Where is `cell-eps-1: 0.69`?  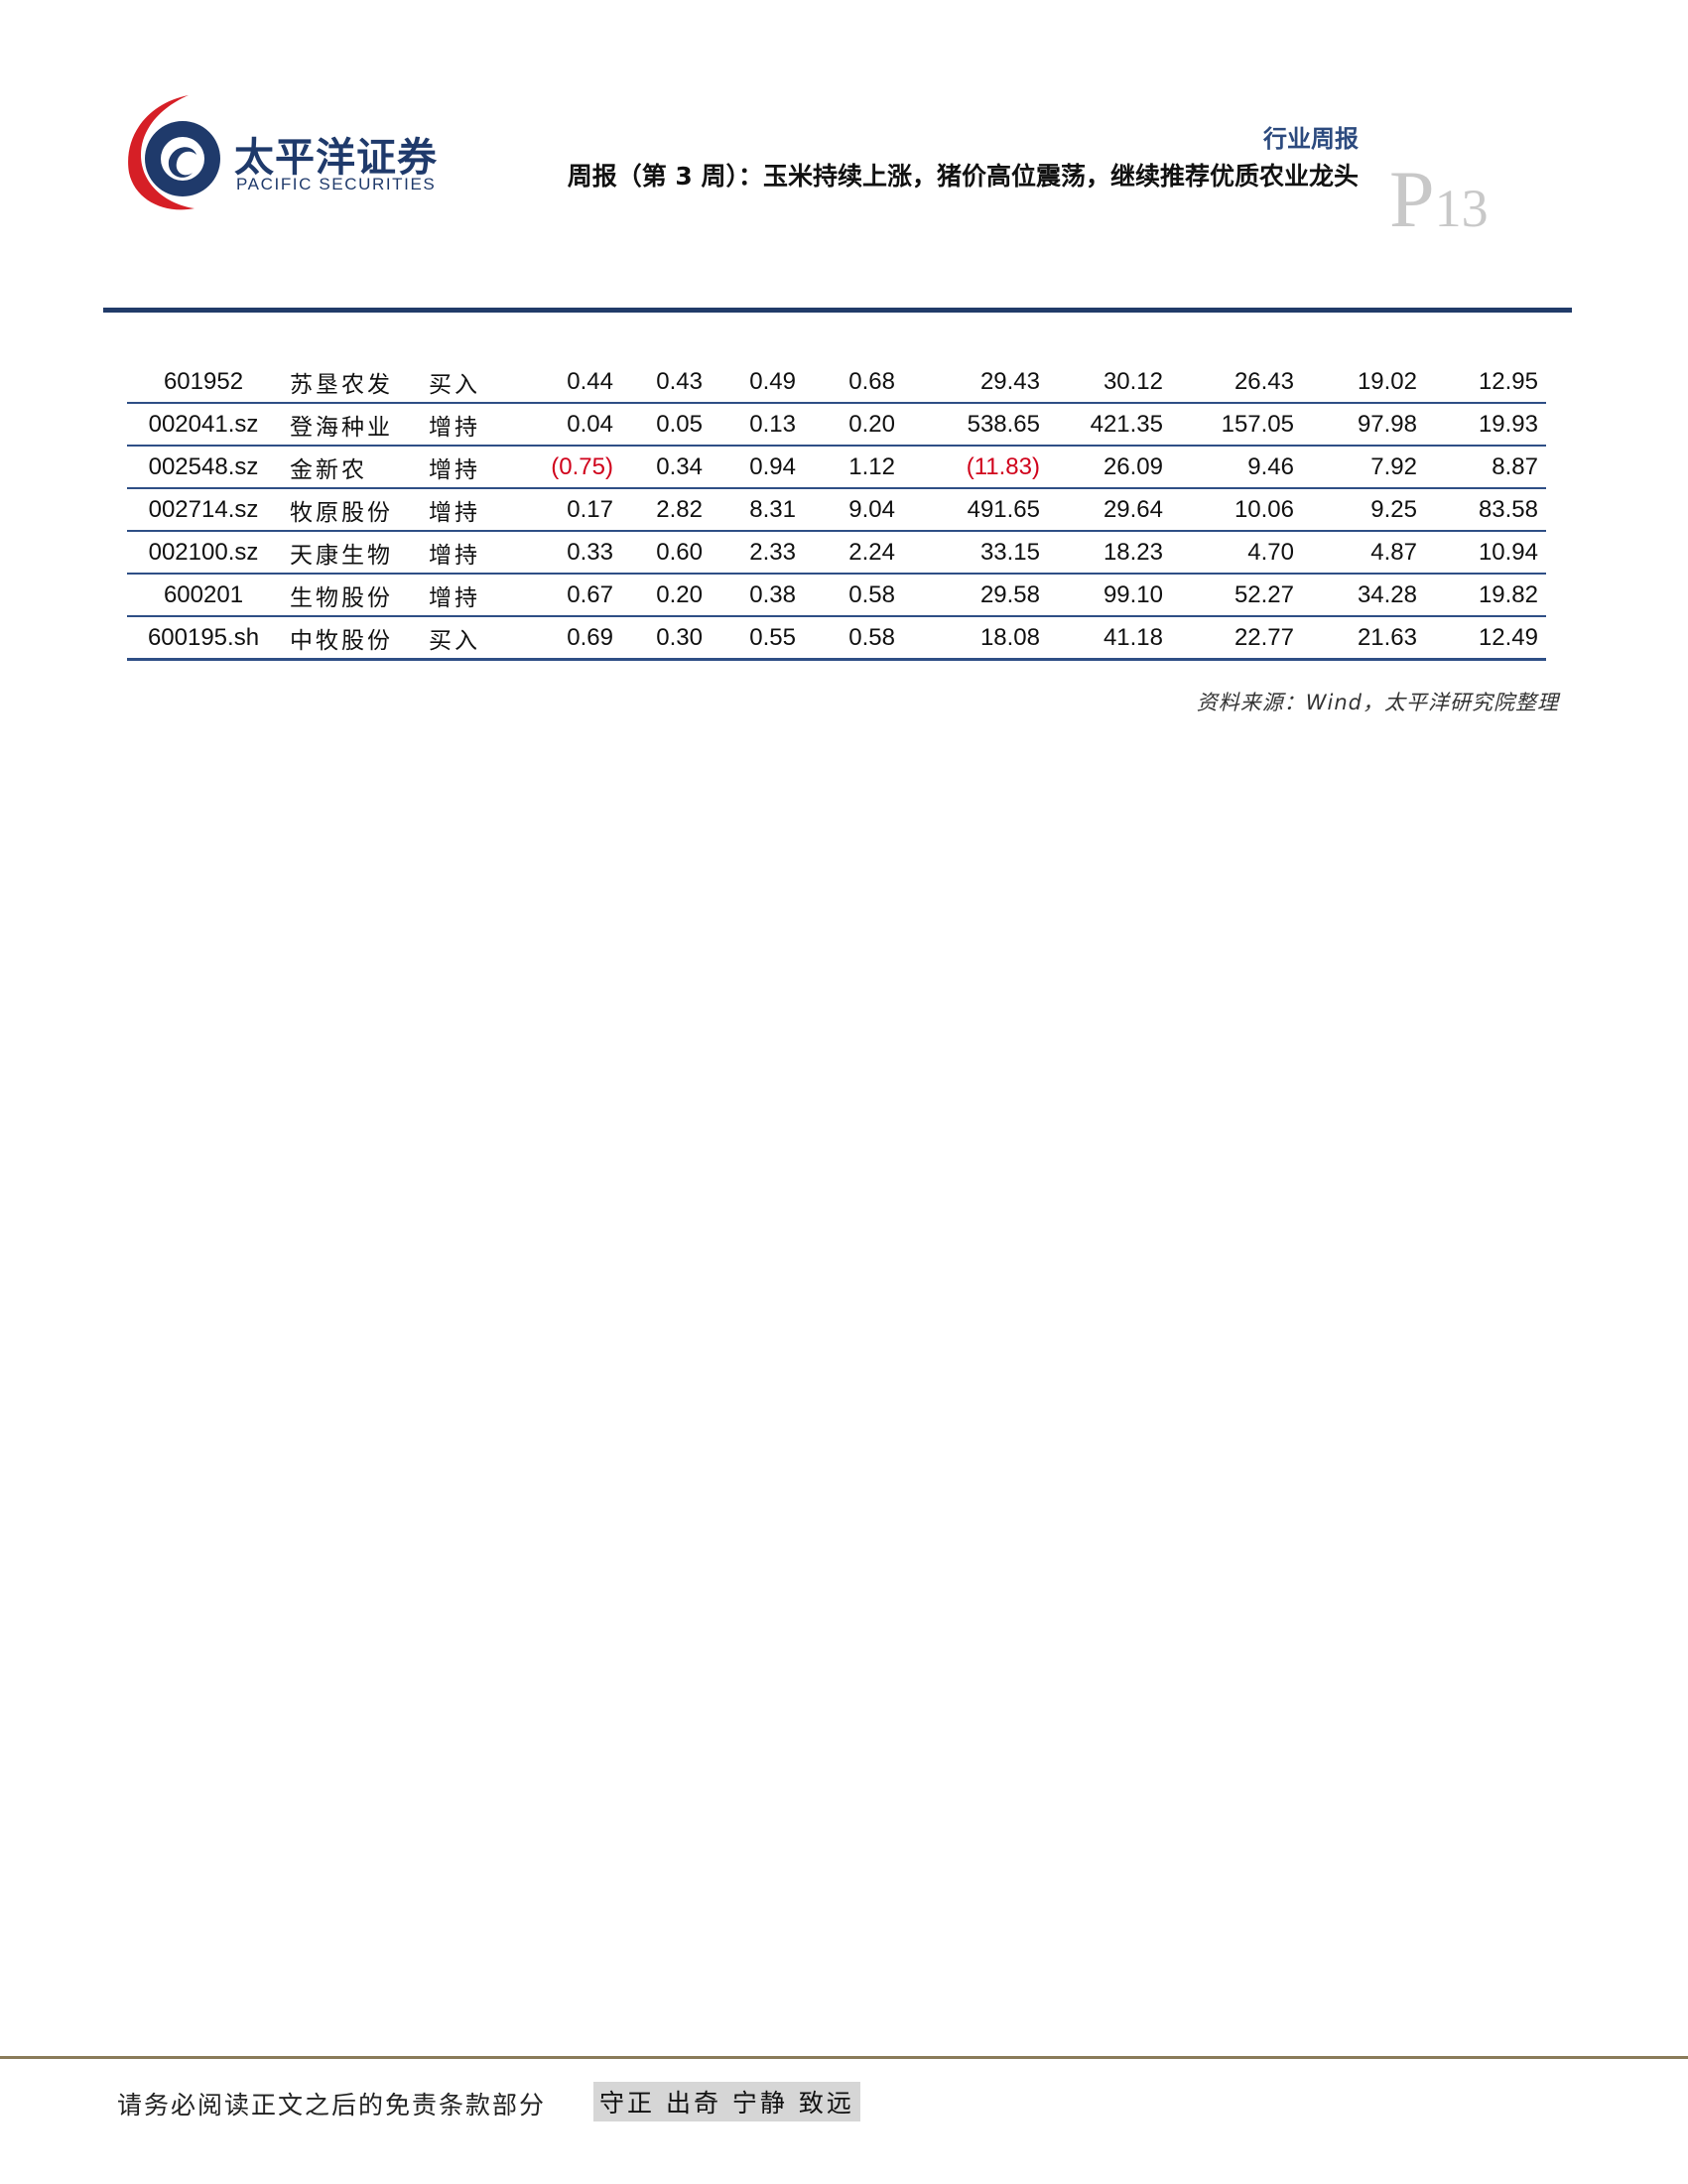
cell-eps-1: 0.69 is located at coordinates (574, 638).